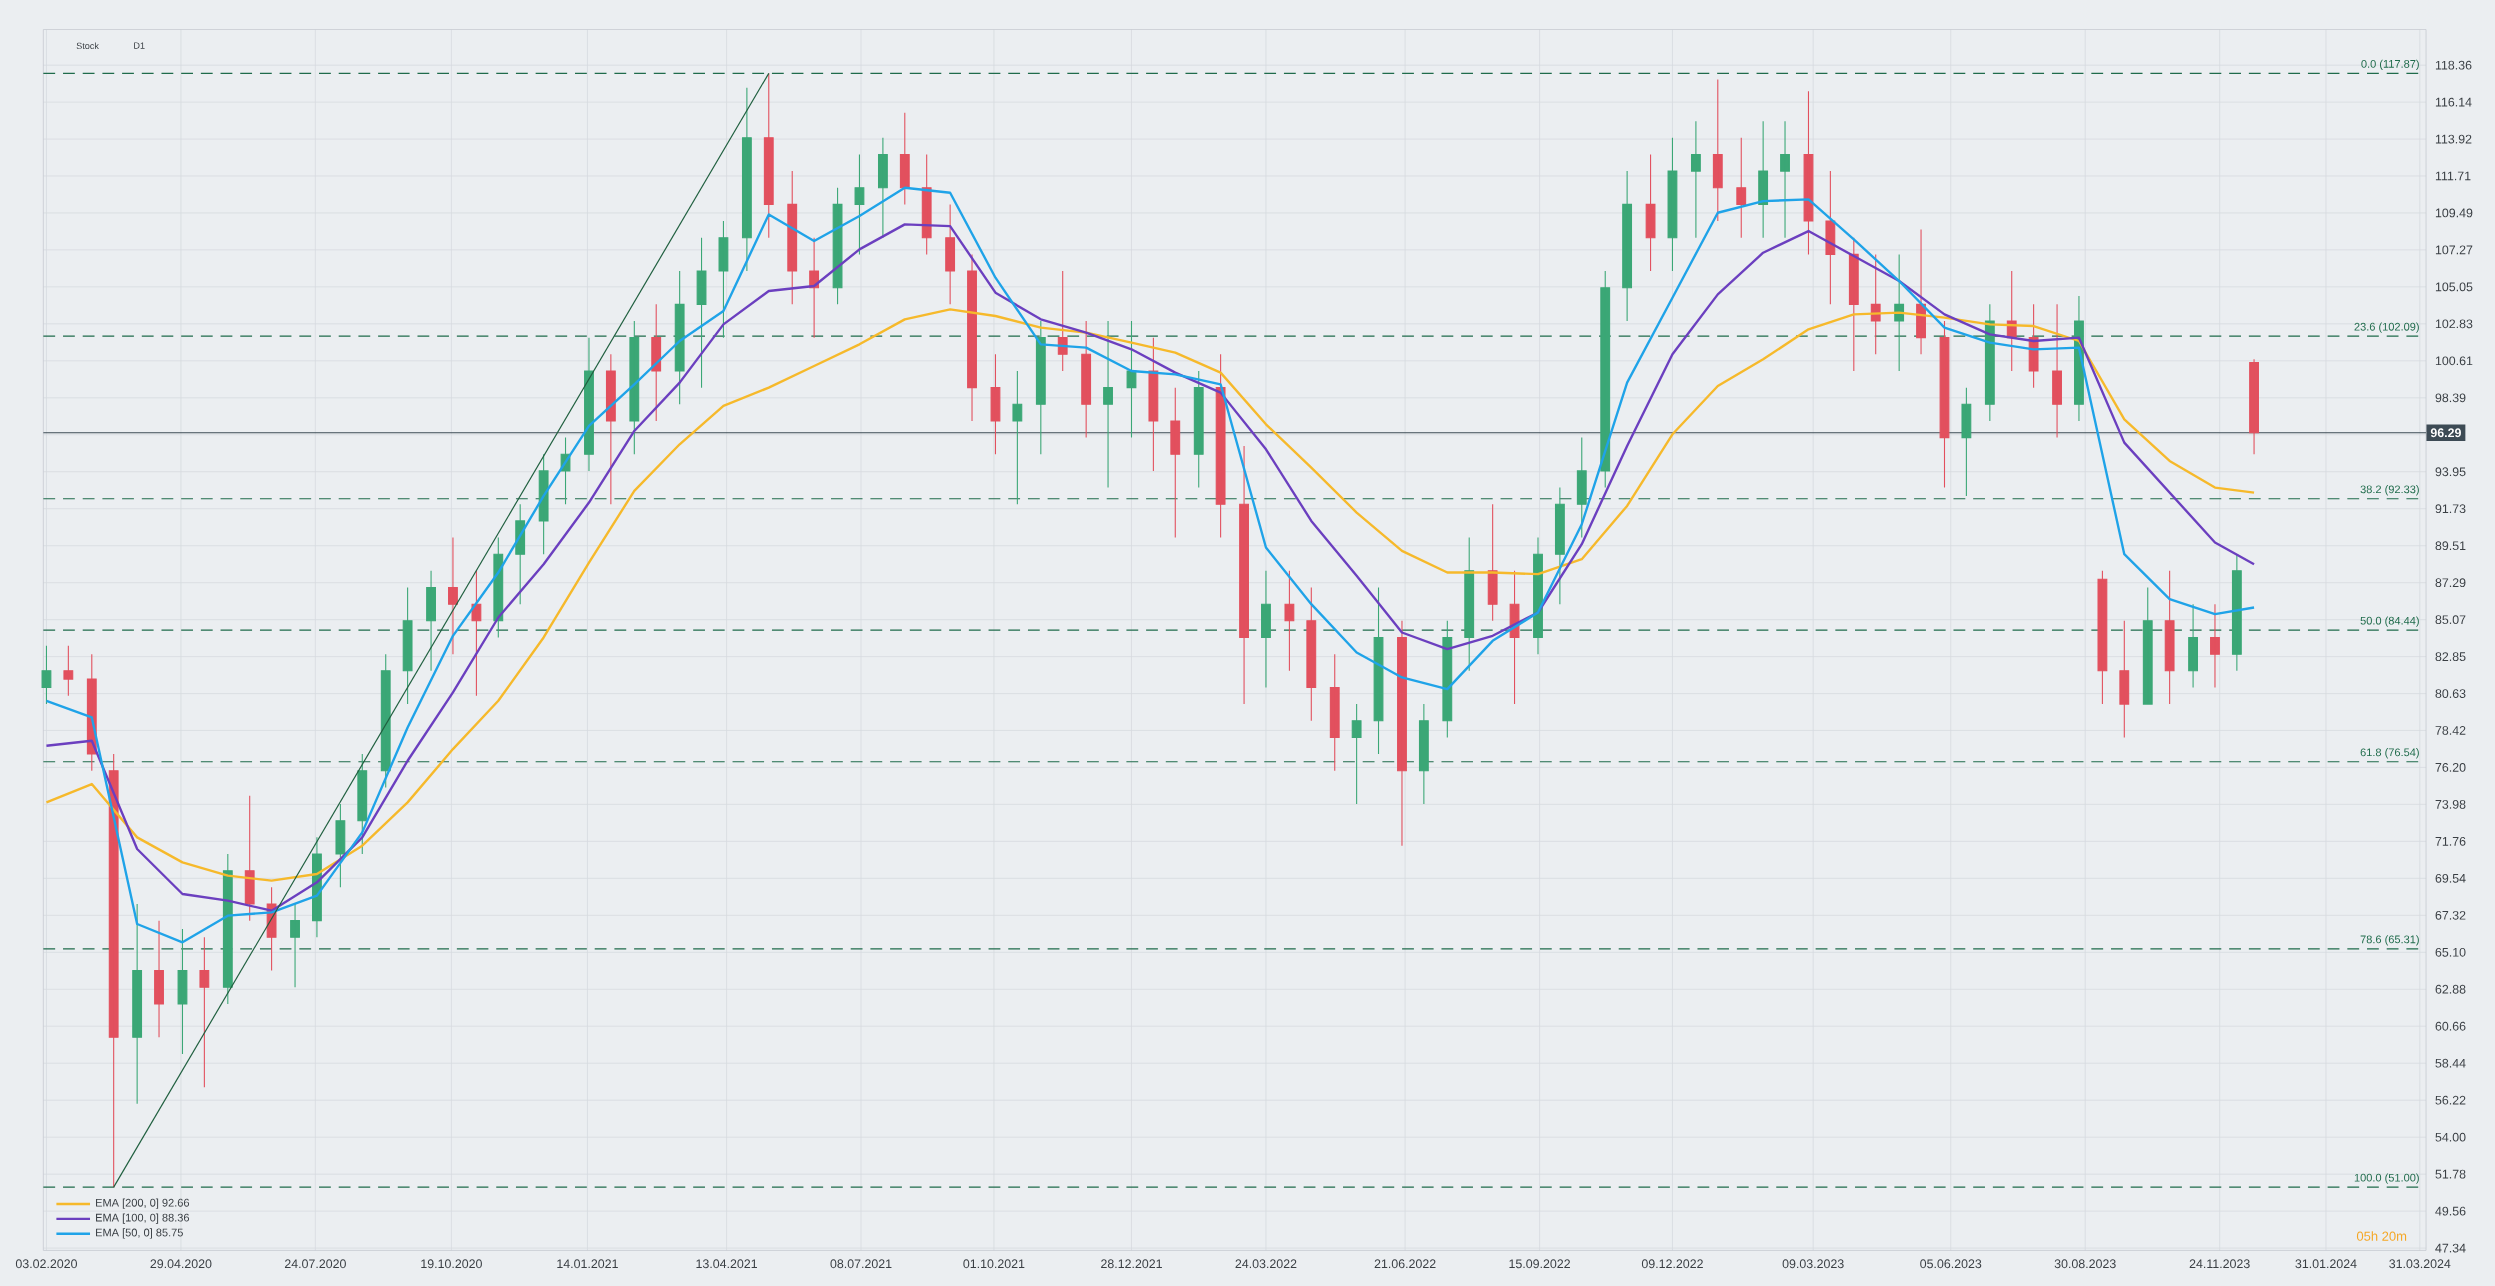 Image resolution: width=2495 pixels, height=1286 pixels. Describe the element at coordinates (2450, 915) in the screenshot. I see `y-tick-label: 67.32` at that location.